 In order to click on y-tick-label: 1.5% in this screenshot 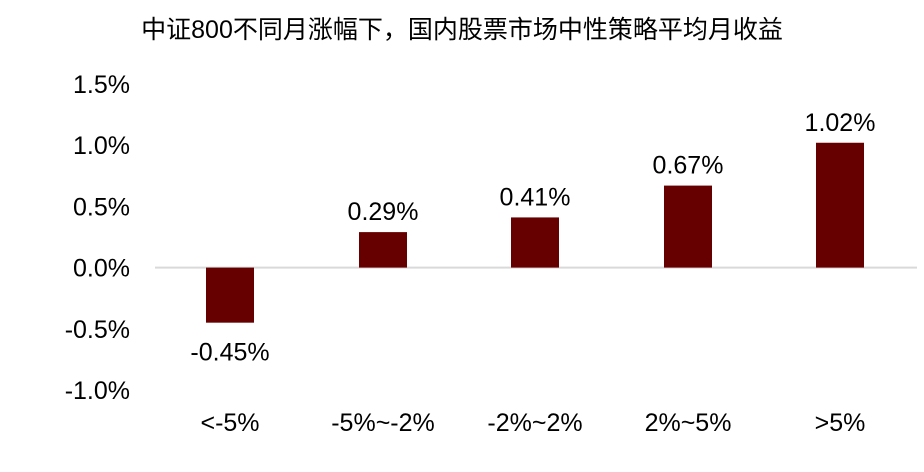, I will do `click(101, 85)`.